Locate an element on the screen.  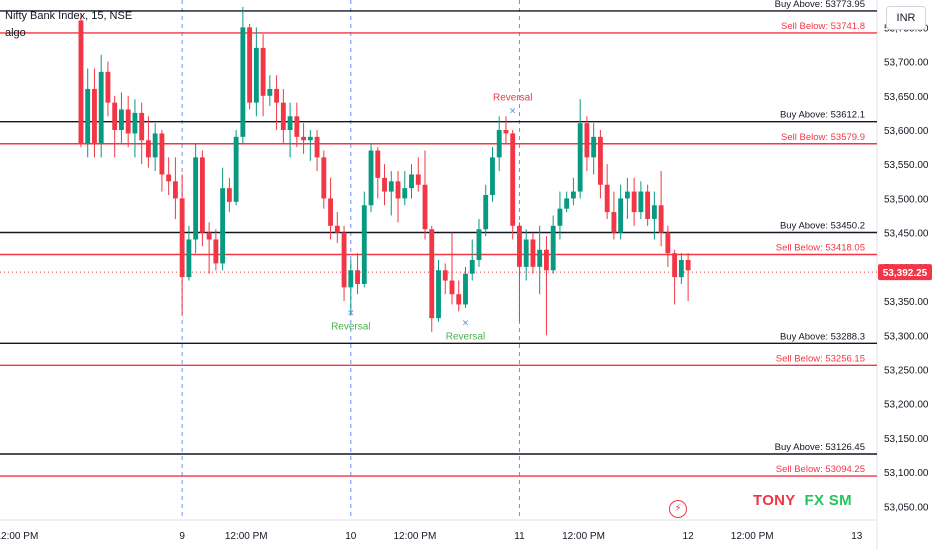
price-tick-label: 53,200.00 is located at coordinates (906, 405).